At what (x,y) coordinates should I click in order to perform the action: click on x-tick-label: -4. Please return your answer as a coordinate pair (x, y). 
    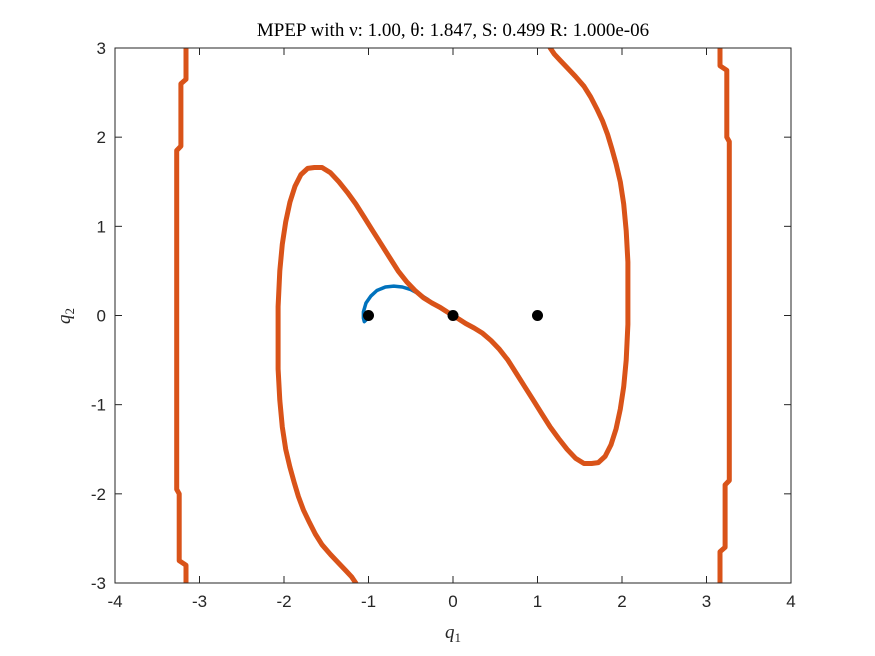
    Looking at the image, I should click on (114, 601).